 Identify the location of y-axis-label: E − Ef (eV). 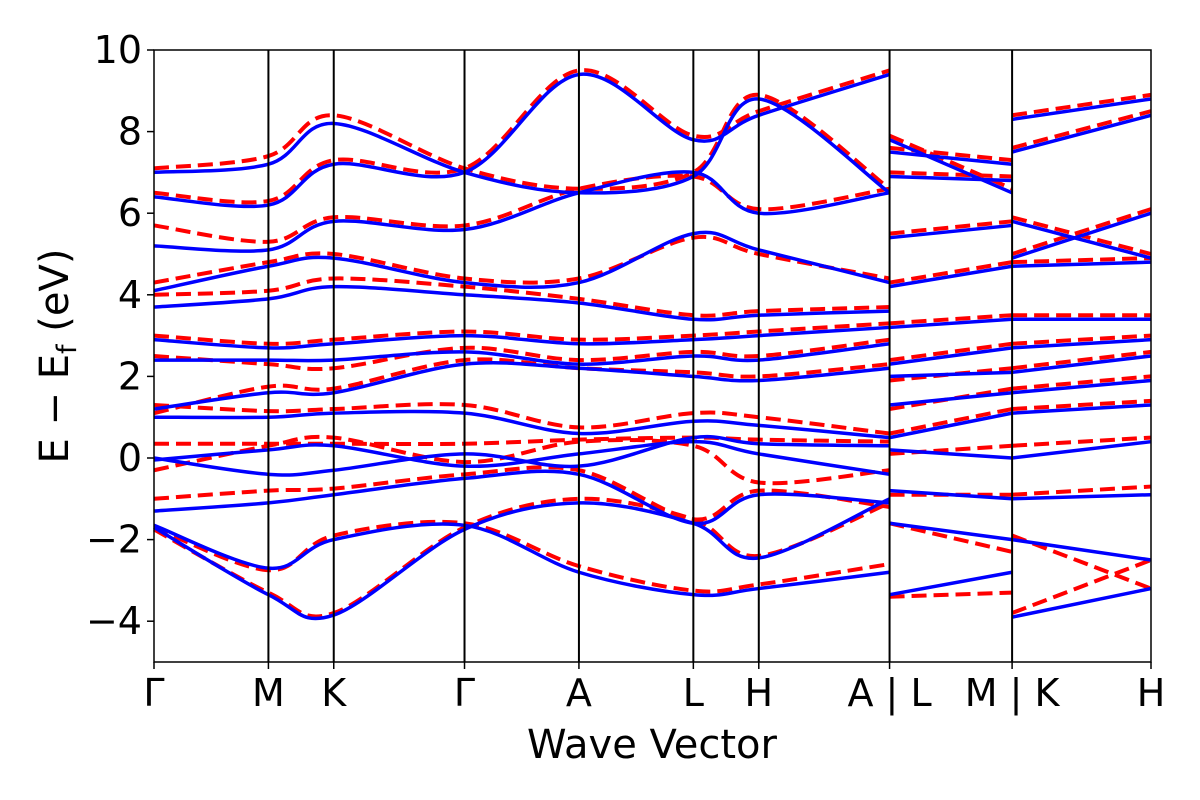
(57, 356).